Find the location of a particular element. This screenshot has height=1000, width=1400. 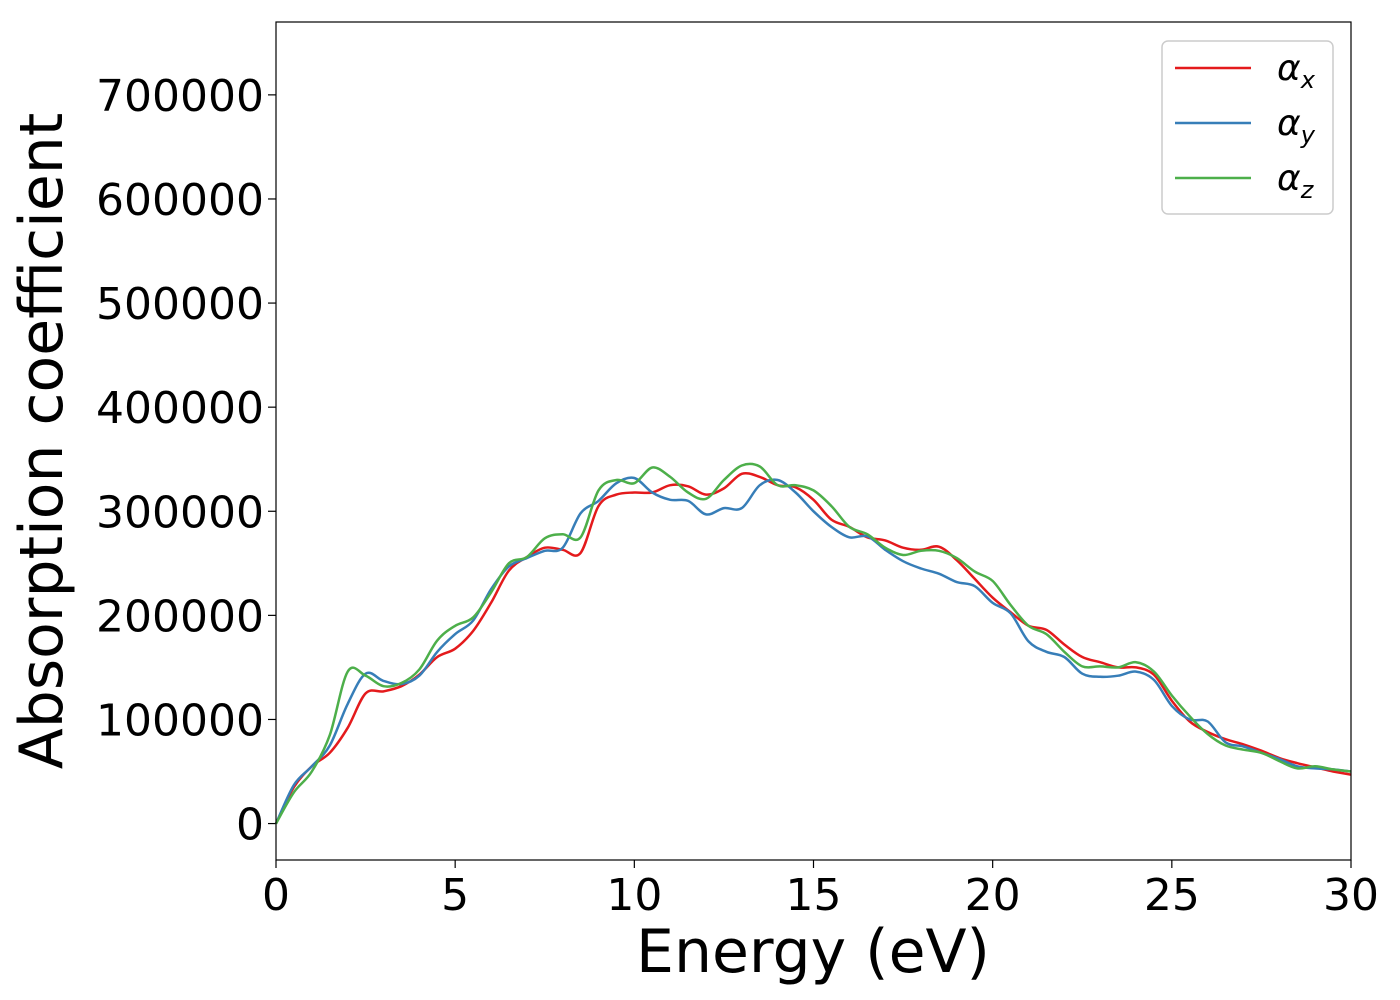

x-tick-label: 20 is located at coordinates (993, 895).